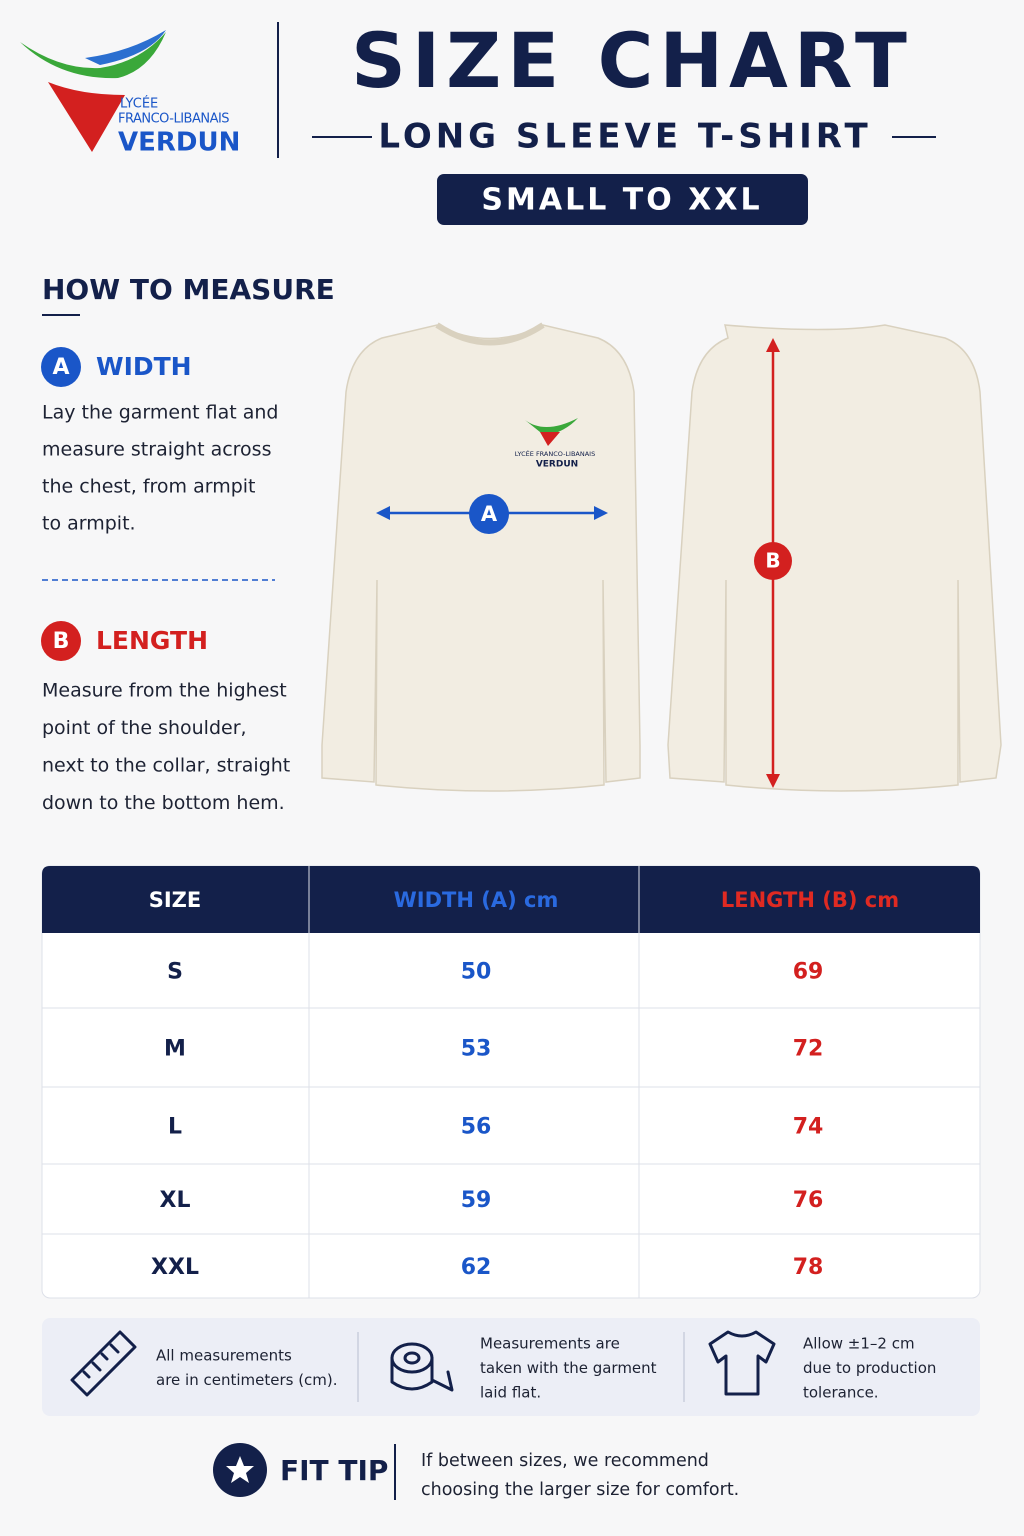 The image size is (1024, 1536). I want to click on front-shirt: LYCÉE FRANCO-LIBANAIS VERDUN A, so click(481, 557).